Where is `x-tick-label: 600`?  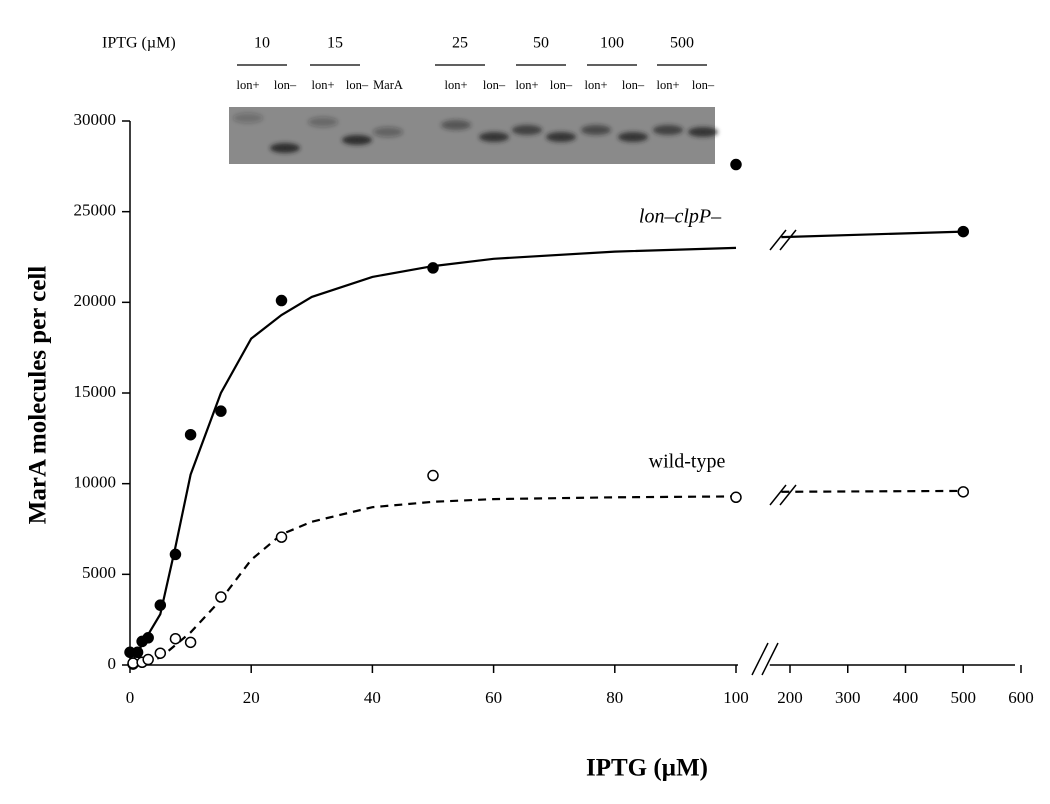 x-tick-label: 600 is located at coordinates (1021, 697).